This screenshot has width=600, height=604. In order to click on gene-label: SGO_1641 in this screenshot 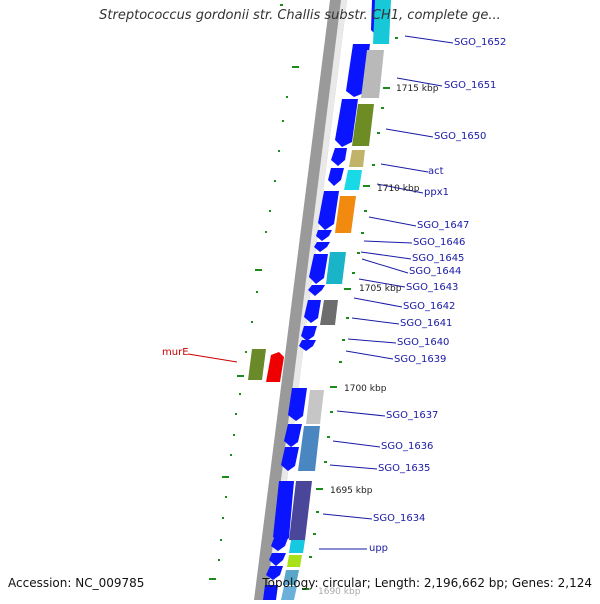, I will do `click(426, 323)`.